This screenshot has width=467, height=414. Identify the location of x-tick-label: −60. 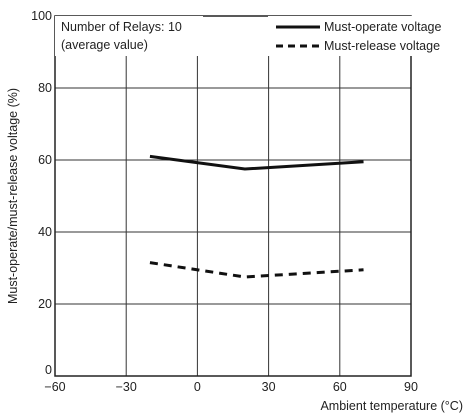
(54, 387).